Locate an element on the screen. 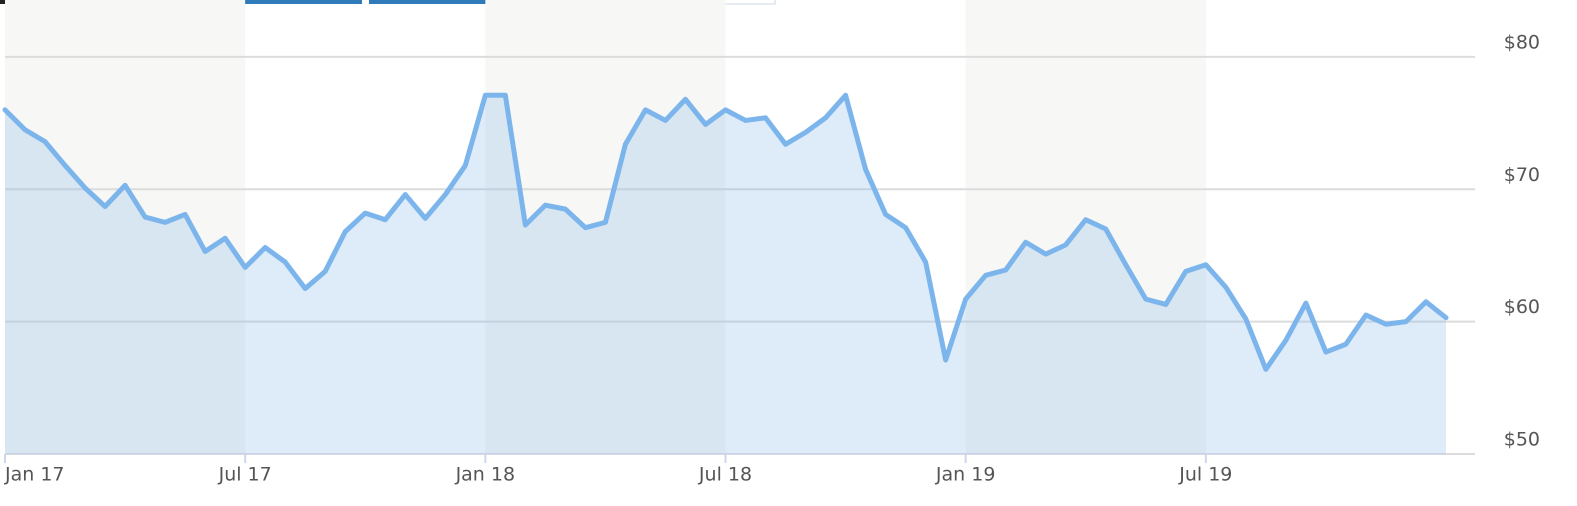 The height and width of the screenshot is (506, 1577). y-tick-label: $50 is located at coordinates (1522, 440).